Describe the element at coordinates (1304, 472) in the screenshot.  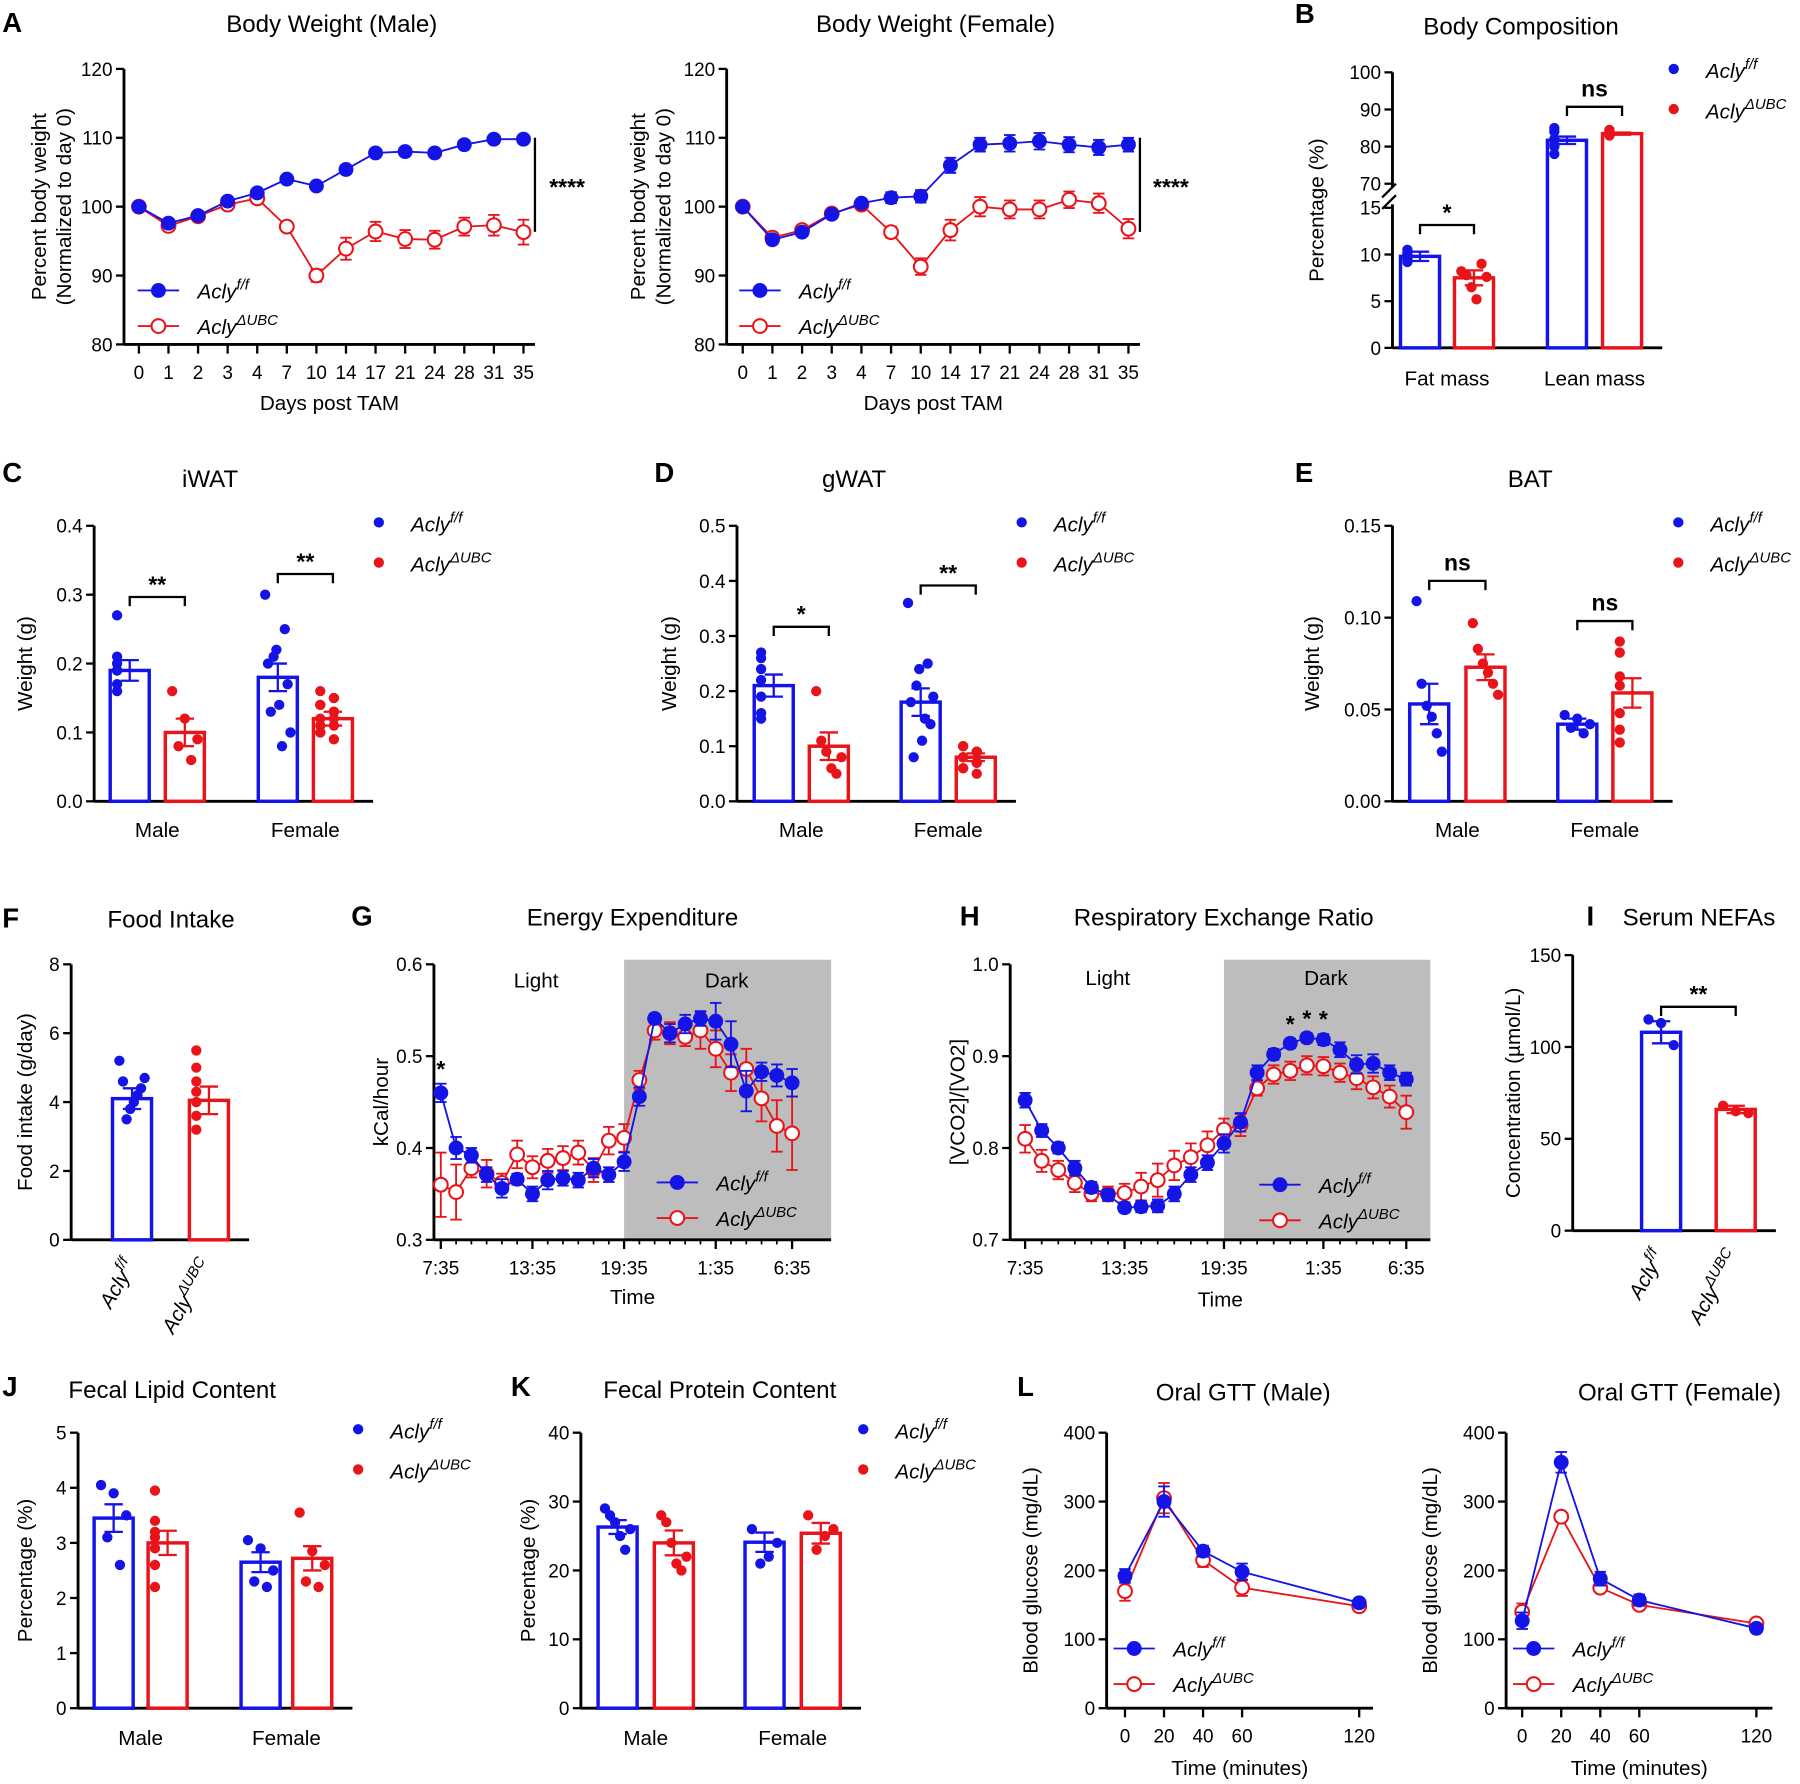
I see `panel-letter: E` at that location.